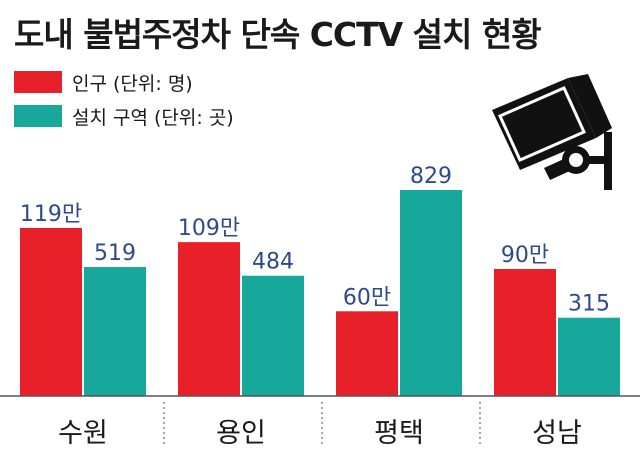 This screenshot has height=452, width=640. Describe the element at coordinates (557, 433) in the screenshot. I see `x-tick-label-4: 성남` at that location.